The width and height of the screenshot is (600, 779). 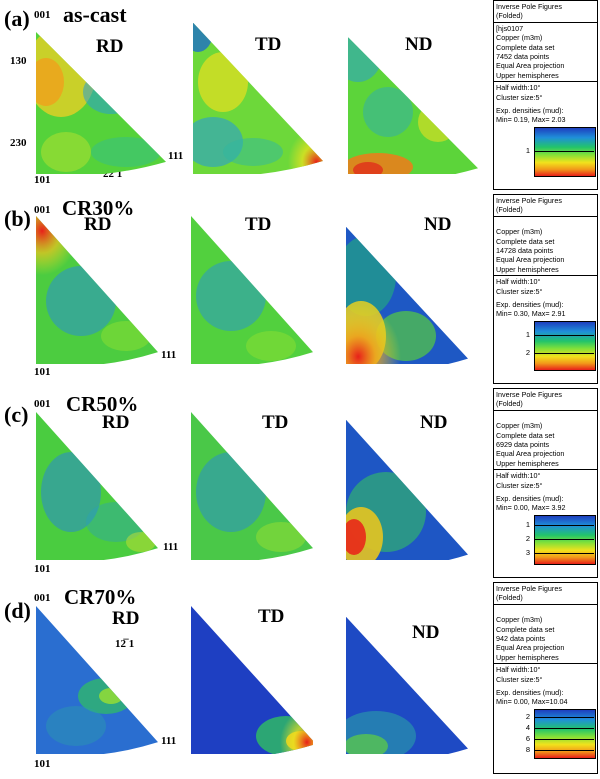 What do you see at coordinates (95, 14) in the screenshot?
I see `condition-label: as-cast` at bounding box center [95, 14].